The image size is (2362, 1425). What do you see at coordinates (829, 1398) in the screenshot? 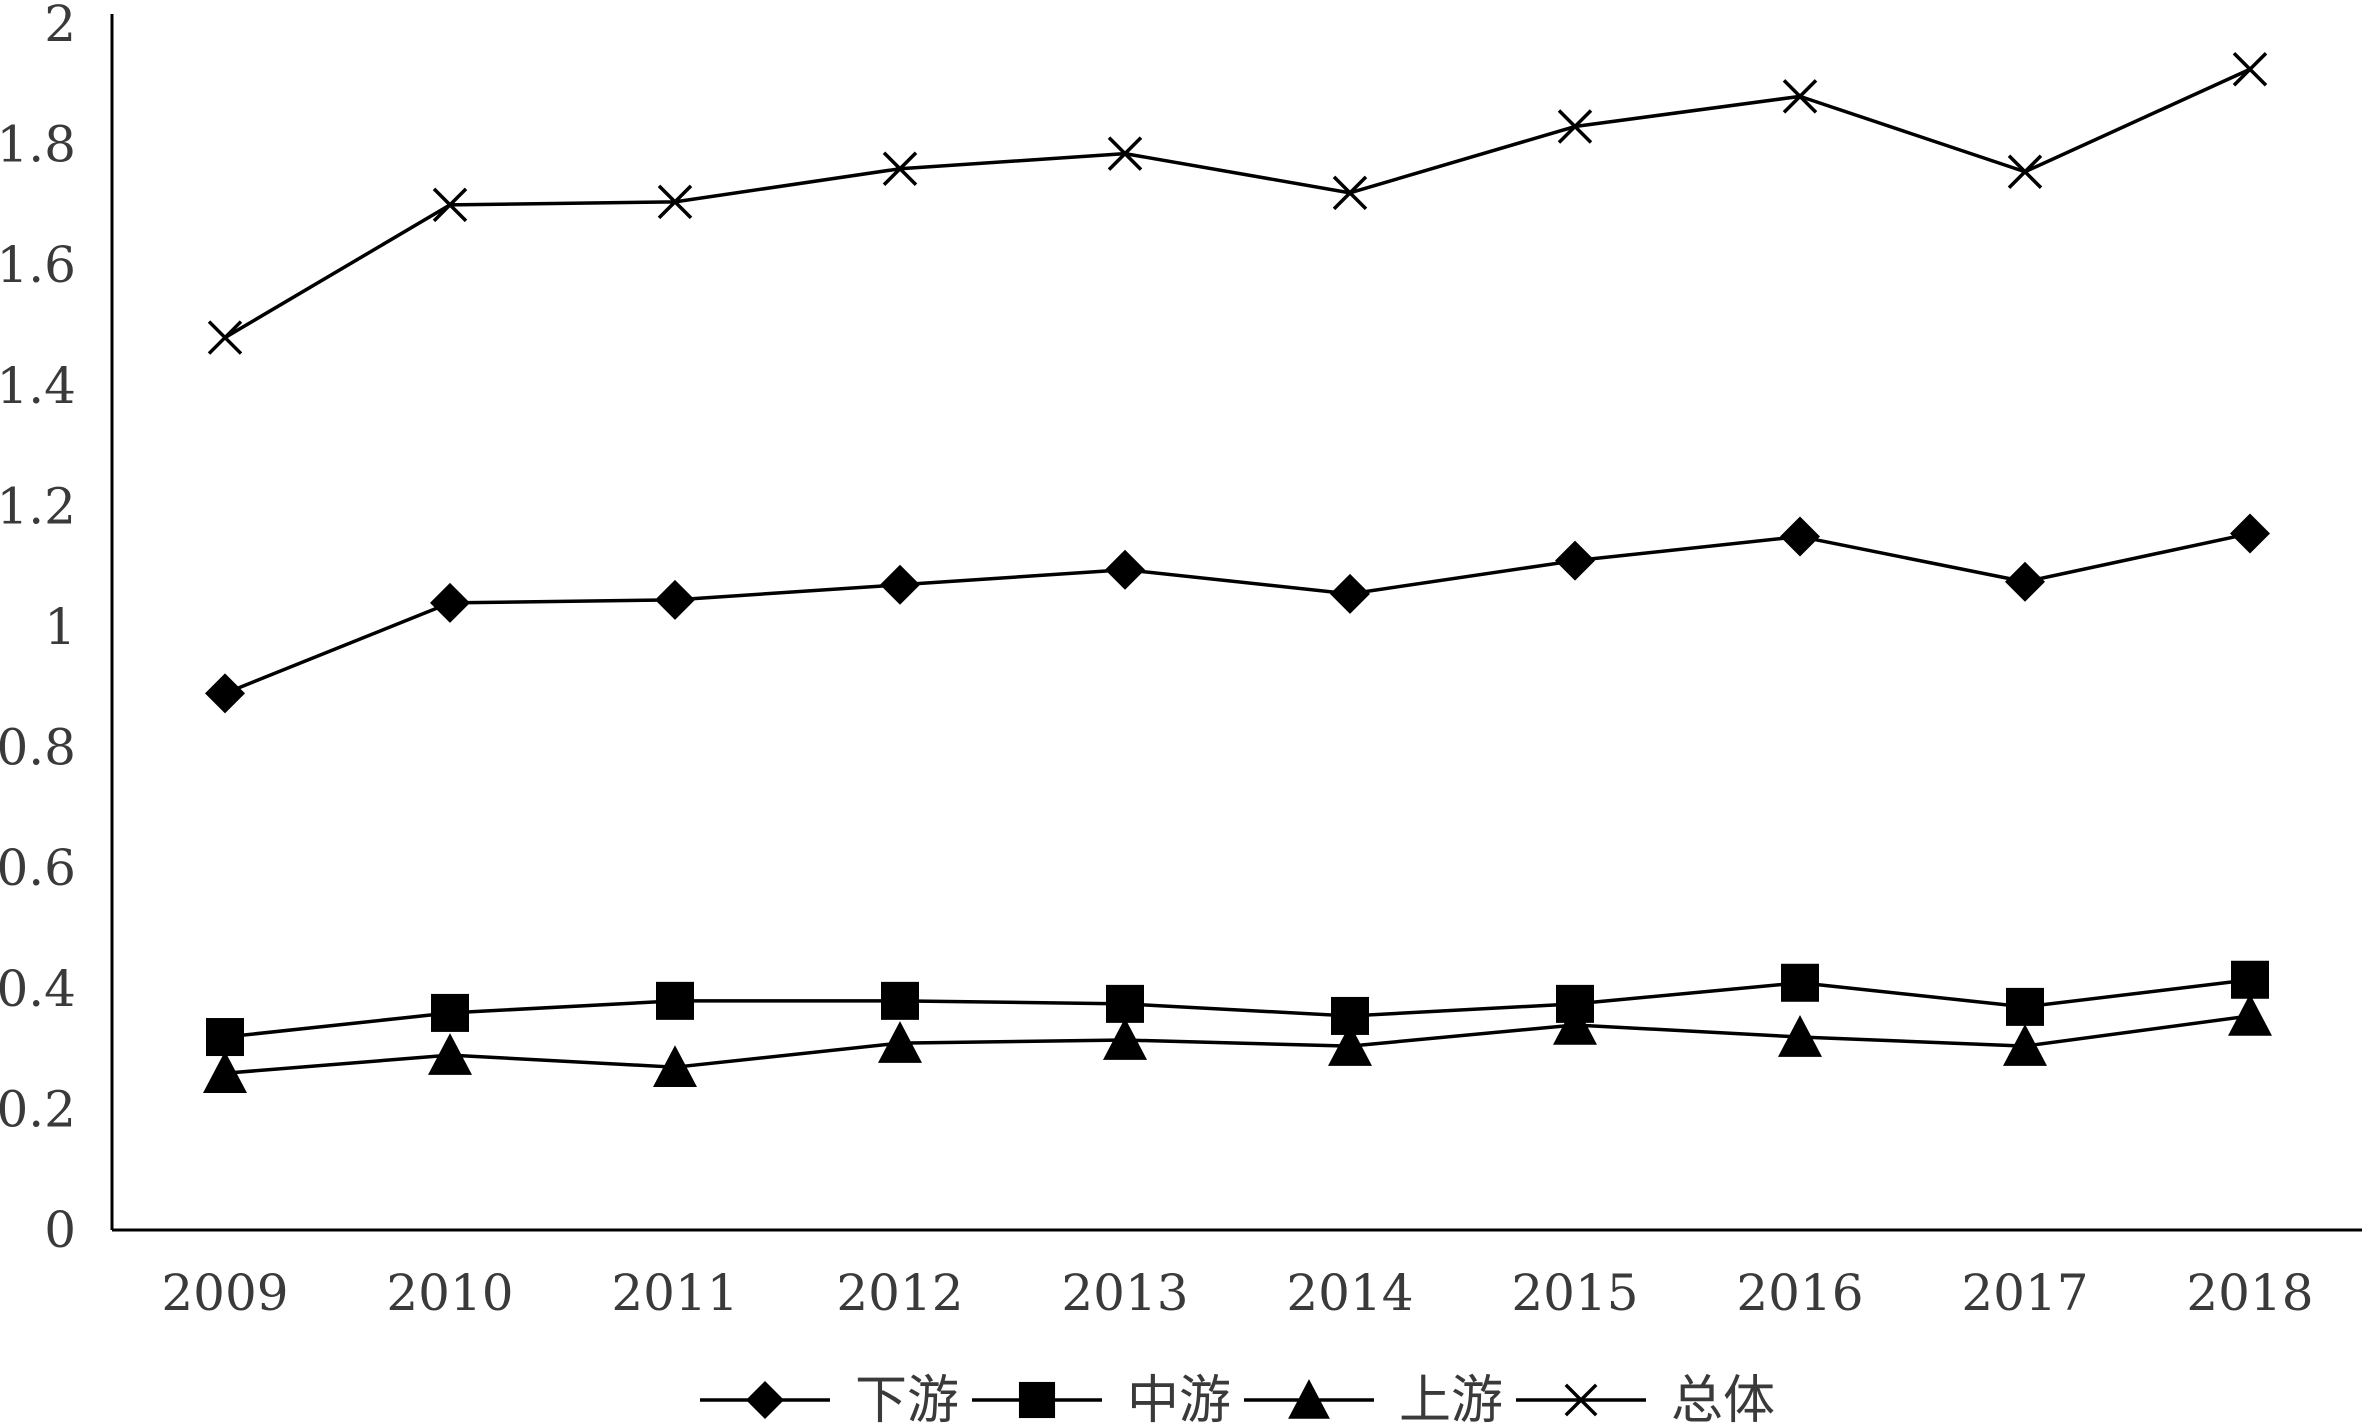
I see `legend-item: 下游` at bounding box center [829, 1398].